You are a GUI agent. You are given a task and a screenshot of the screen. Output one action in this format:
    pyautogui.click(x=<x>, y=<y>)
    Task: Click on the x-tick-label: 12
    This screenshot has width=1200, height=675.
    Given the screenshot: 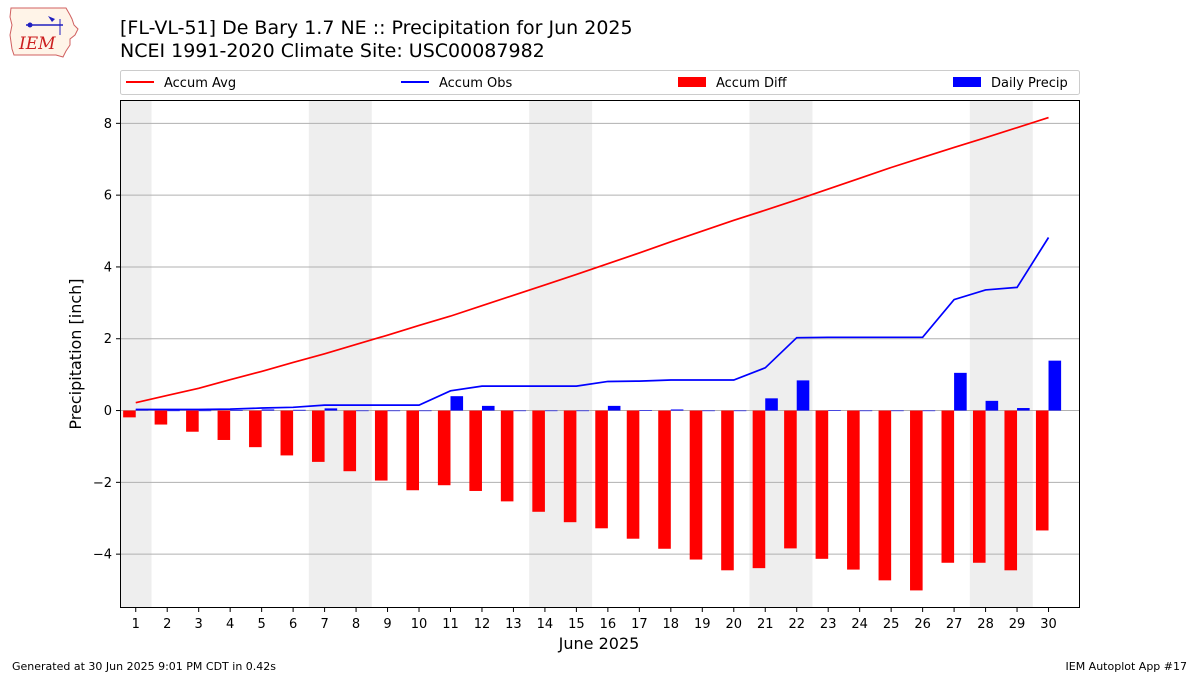 What is the action you would take?
    pyautogui.click(x=482, y=624)
    